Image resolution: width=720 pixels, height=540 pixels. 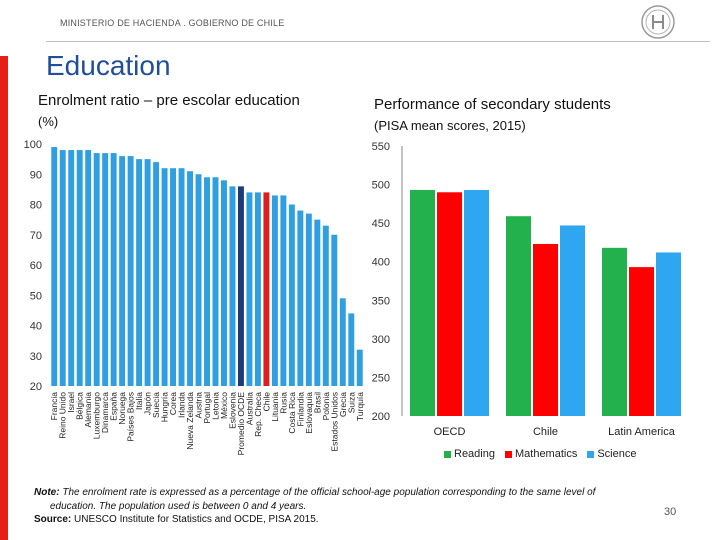 I want to click on enrolment-chart-subtitle: (%), so click(x=48, y=121).